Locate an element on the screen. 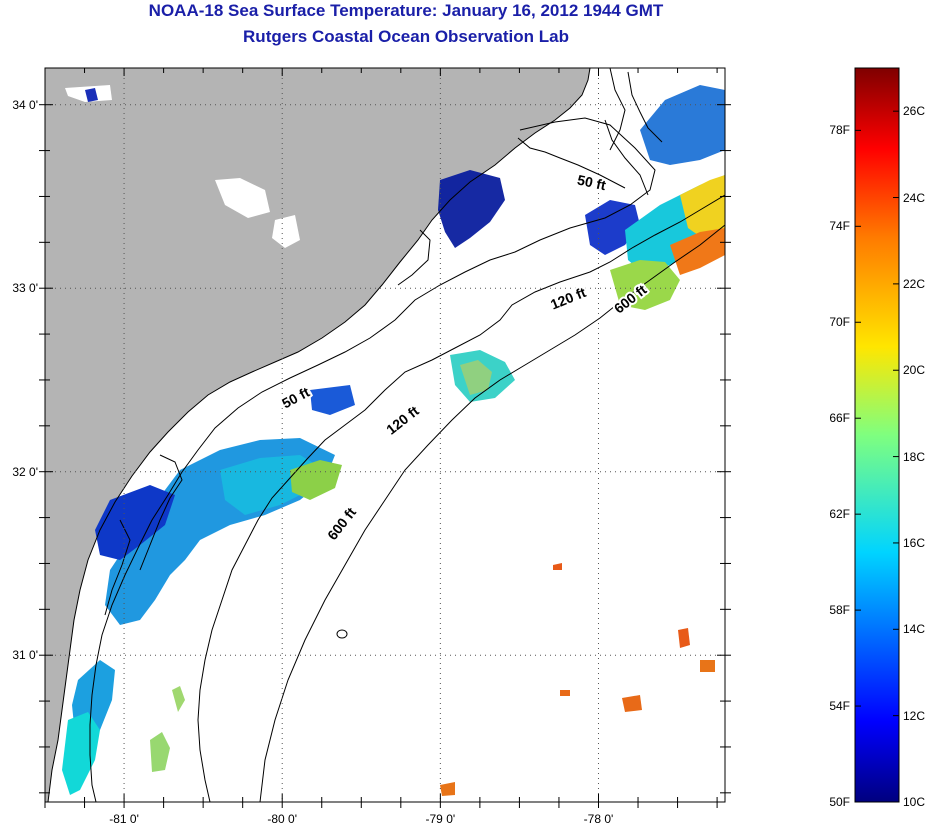 The image size is (936, 832). lon-tick-label: -80 0' is located at coordinates (282, 819).